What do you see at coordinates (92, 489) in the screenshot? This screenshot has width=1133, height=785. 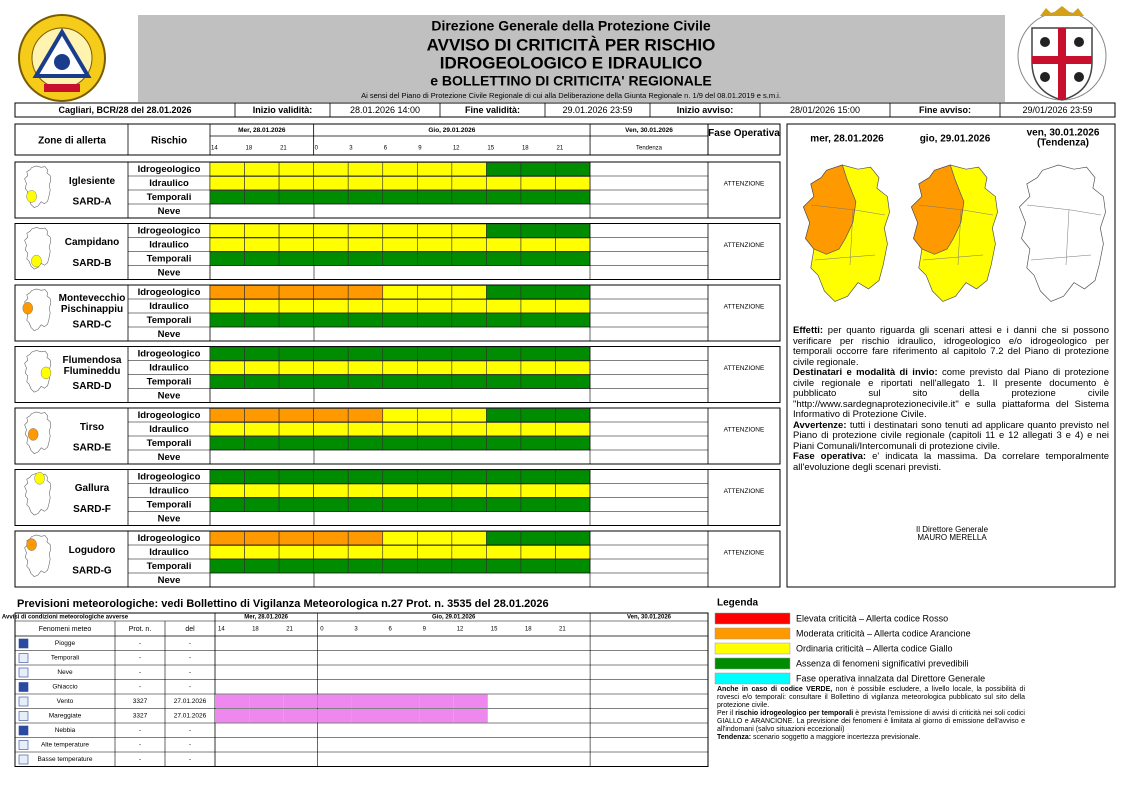 I see `zone-name-box: Gallura` at bounding box center [92, 489].